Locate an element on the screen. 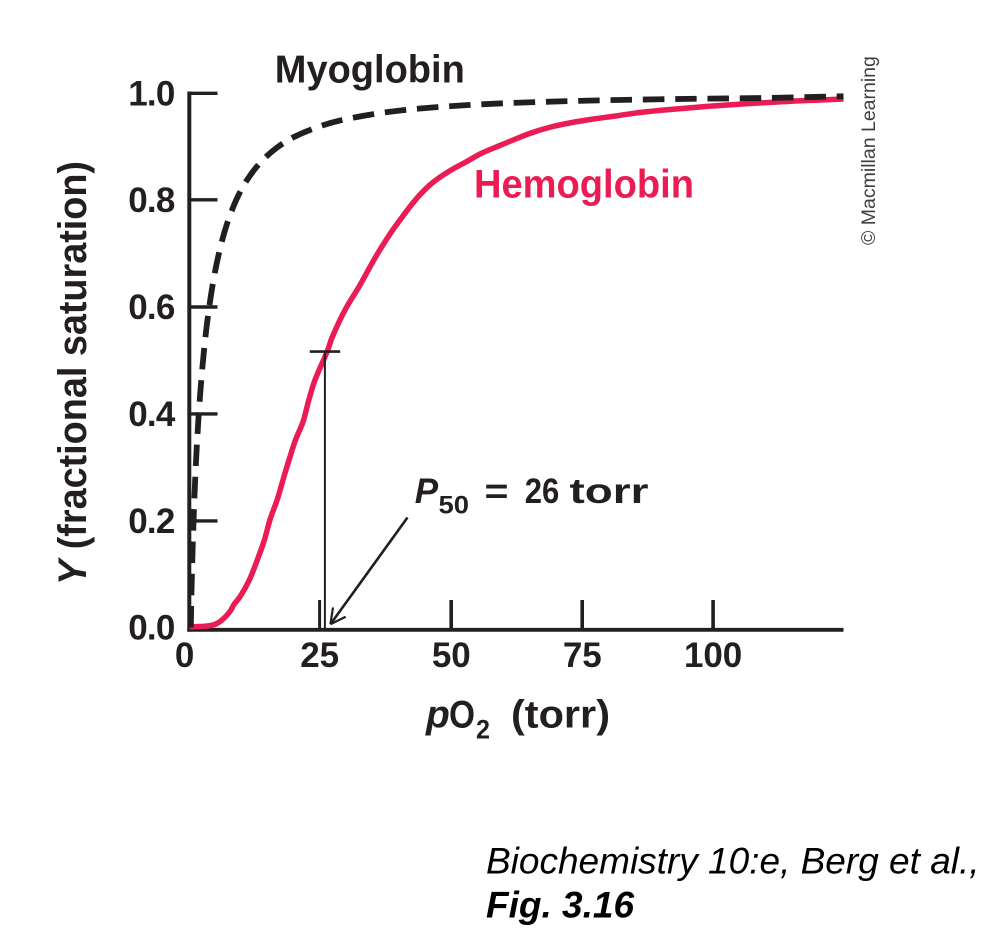  svg-text: 100 is located at coordinates (713, 655).